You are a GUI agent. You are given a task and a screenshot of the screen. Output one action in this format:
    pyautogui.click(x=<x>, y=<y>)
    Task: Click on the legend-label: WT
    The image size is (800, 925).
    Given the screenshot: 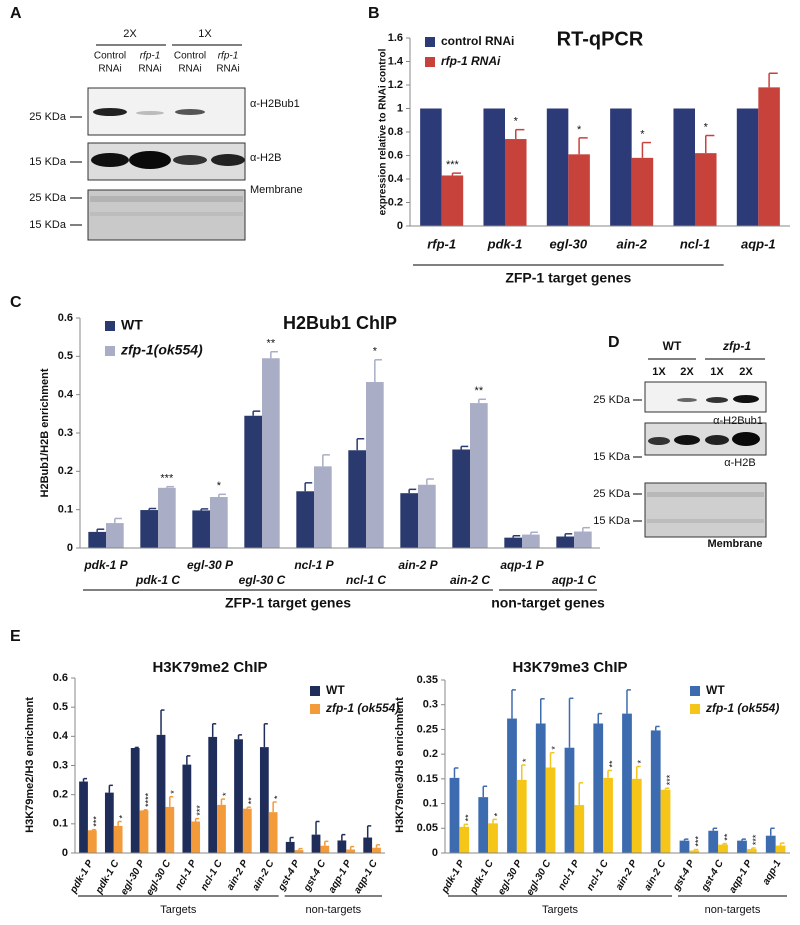 What is the action you would take?
    pyautogui.click(x=335, y=690)
    